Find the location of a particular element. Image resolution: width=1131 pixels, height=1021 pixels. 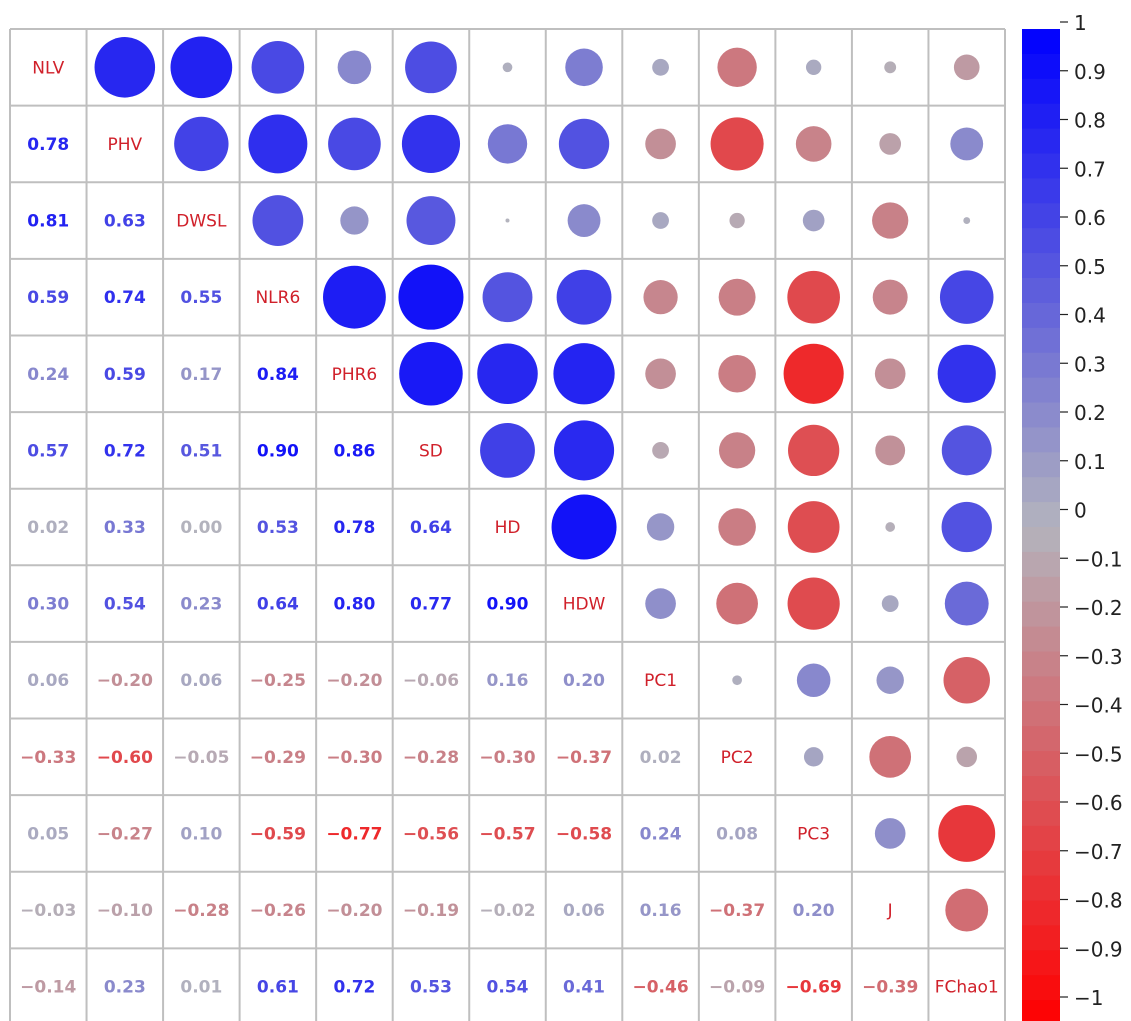

correlation-circle-dwsl-nlr6 is located at coordinates (278, 220).